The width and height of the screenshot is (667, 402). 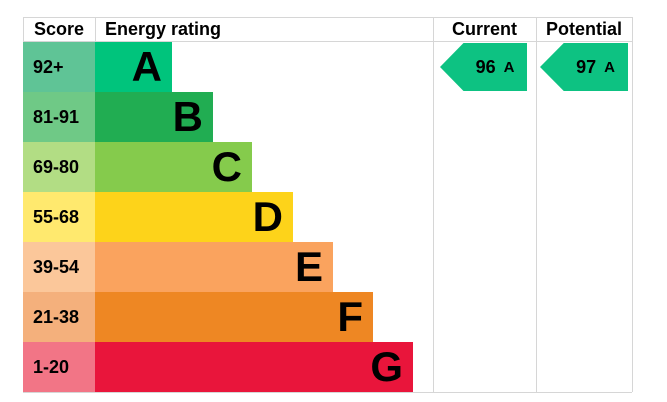 I want to click on potential-rating-band: A, so click(x=609, y=67).